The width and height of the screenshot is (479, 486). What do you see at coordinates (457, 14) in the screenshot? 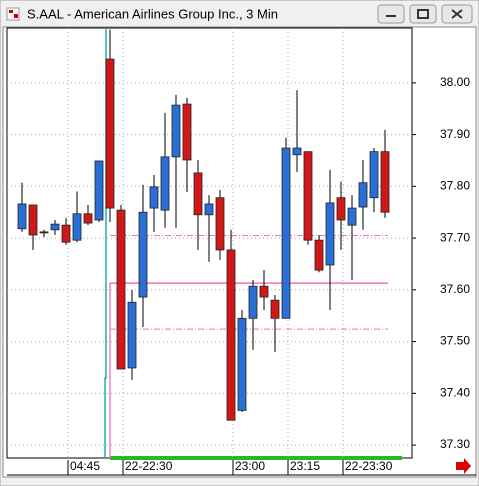
I see `close-icon` at bounding box center [457, 14].